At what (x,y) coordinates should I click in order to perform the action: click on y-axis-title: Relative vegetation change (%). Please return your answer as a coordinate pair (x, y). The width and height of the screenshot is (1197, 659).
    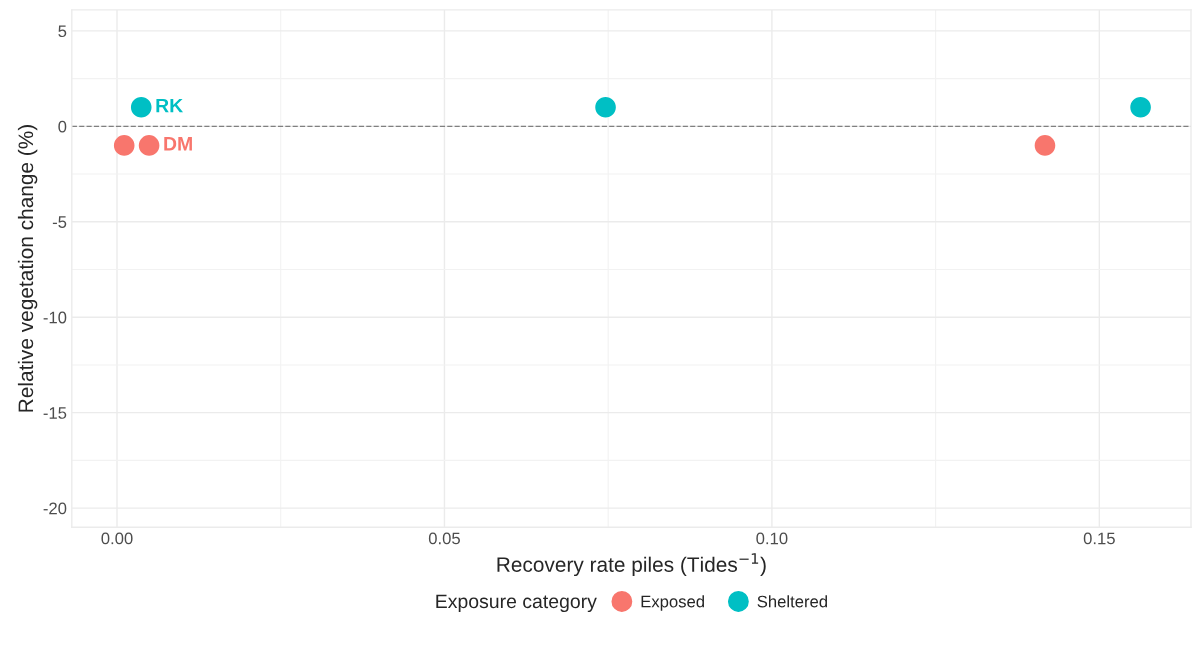
    Looking at the image, I should click on (27, 268).